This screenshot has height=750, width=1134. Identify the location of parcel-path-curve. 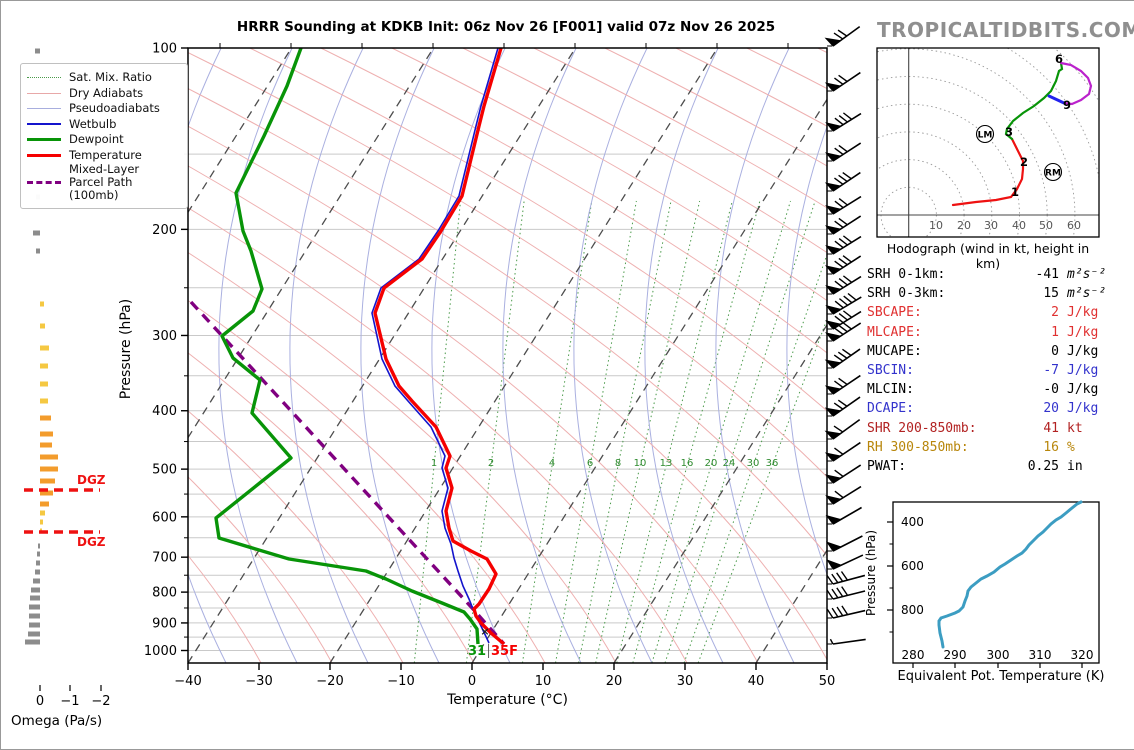
(347, 473).